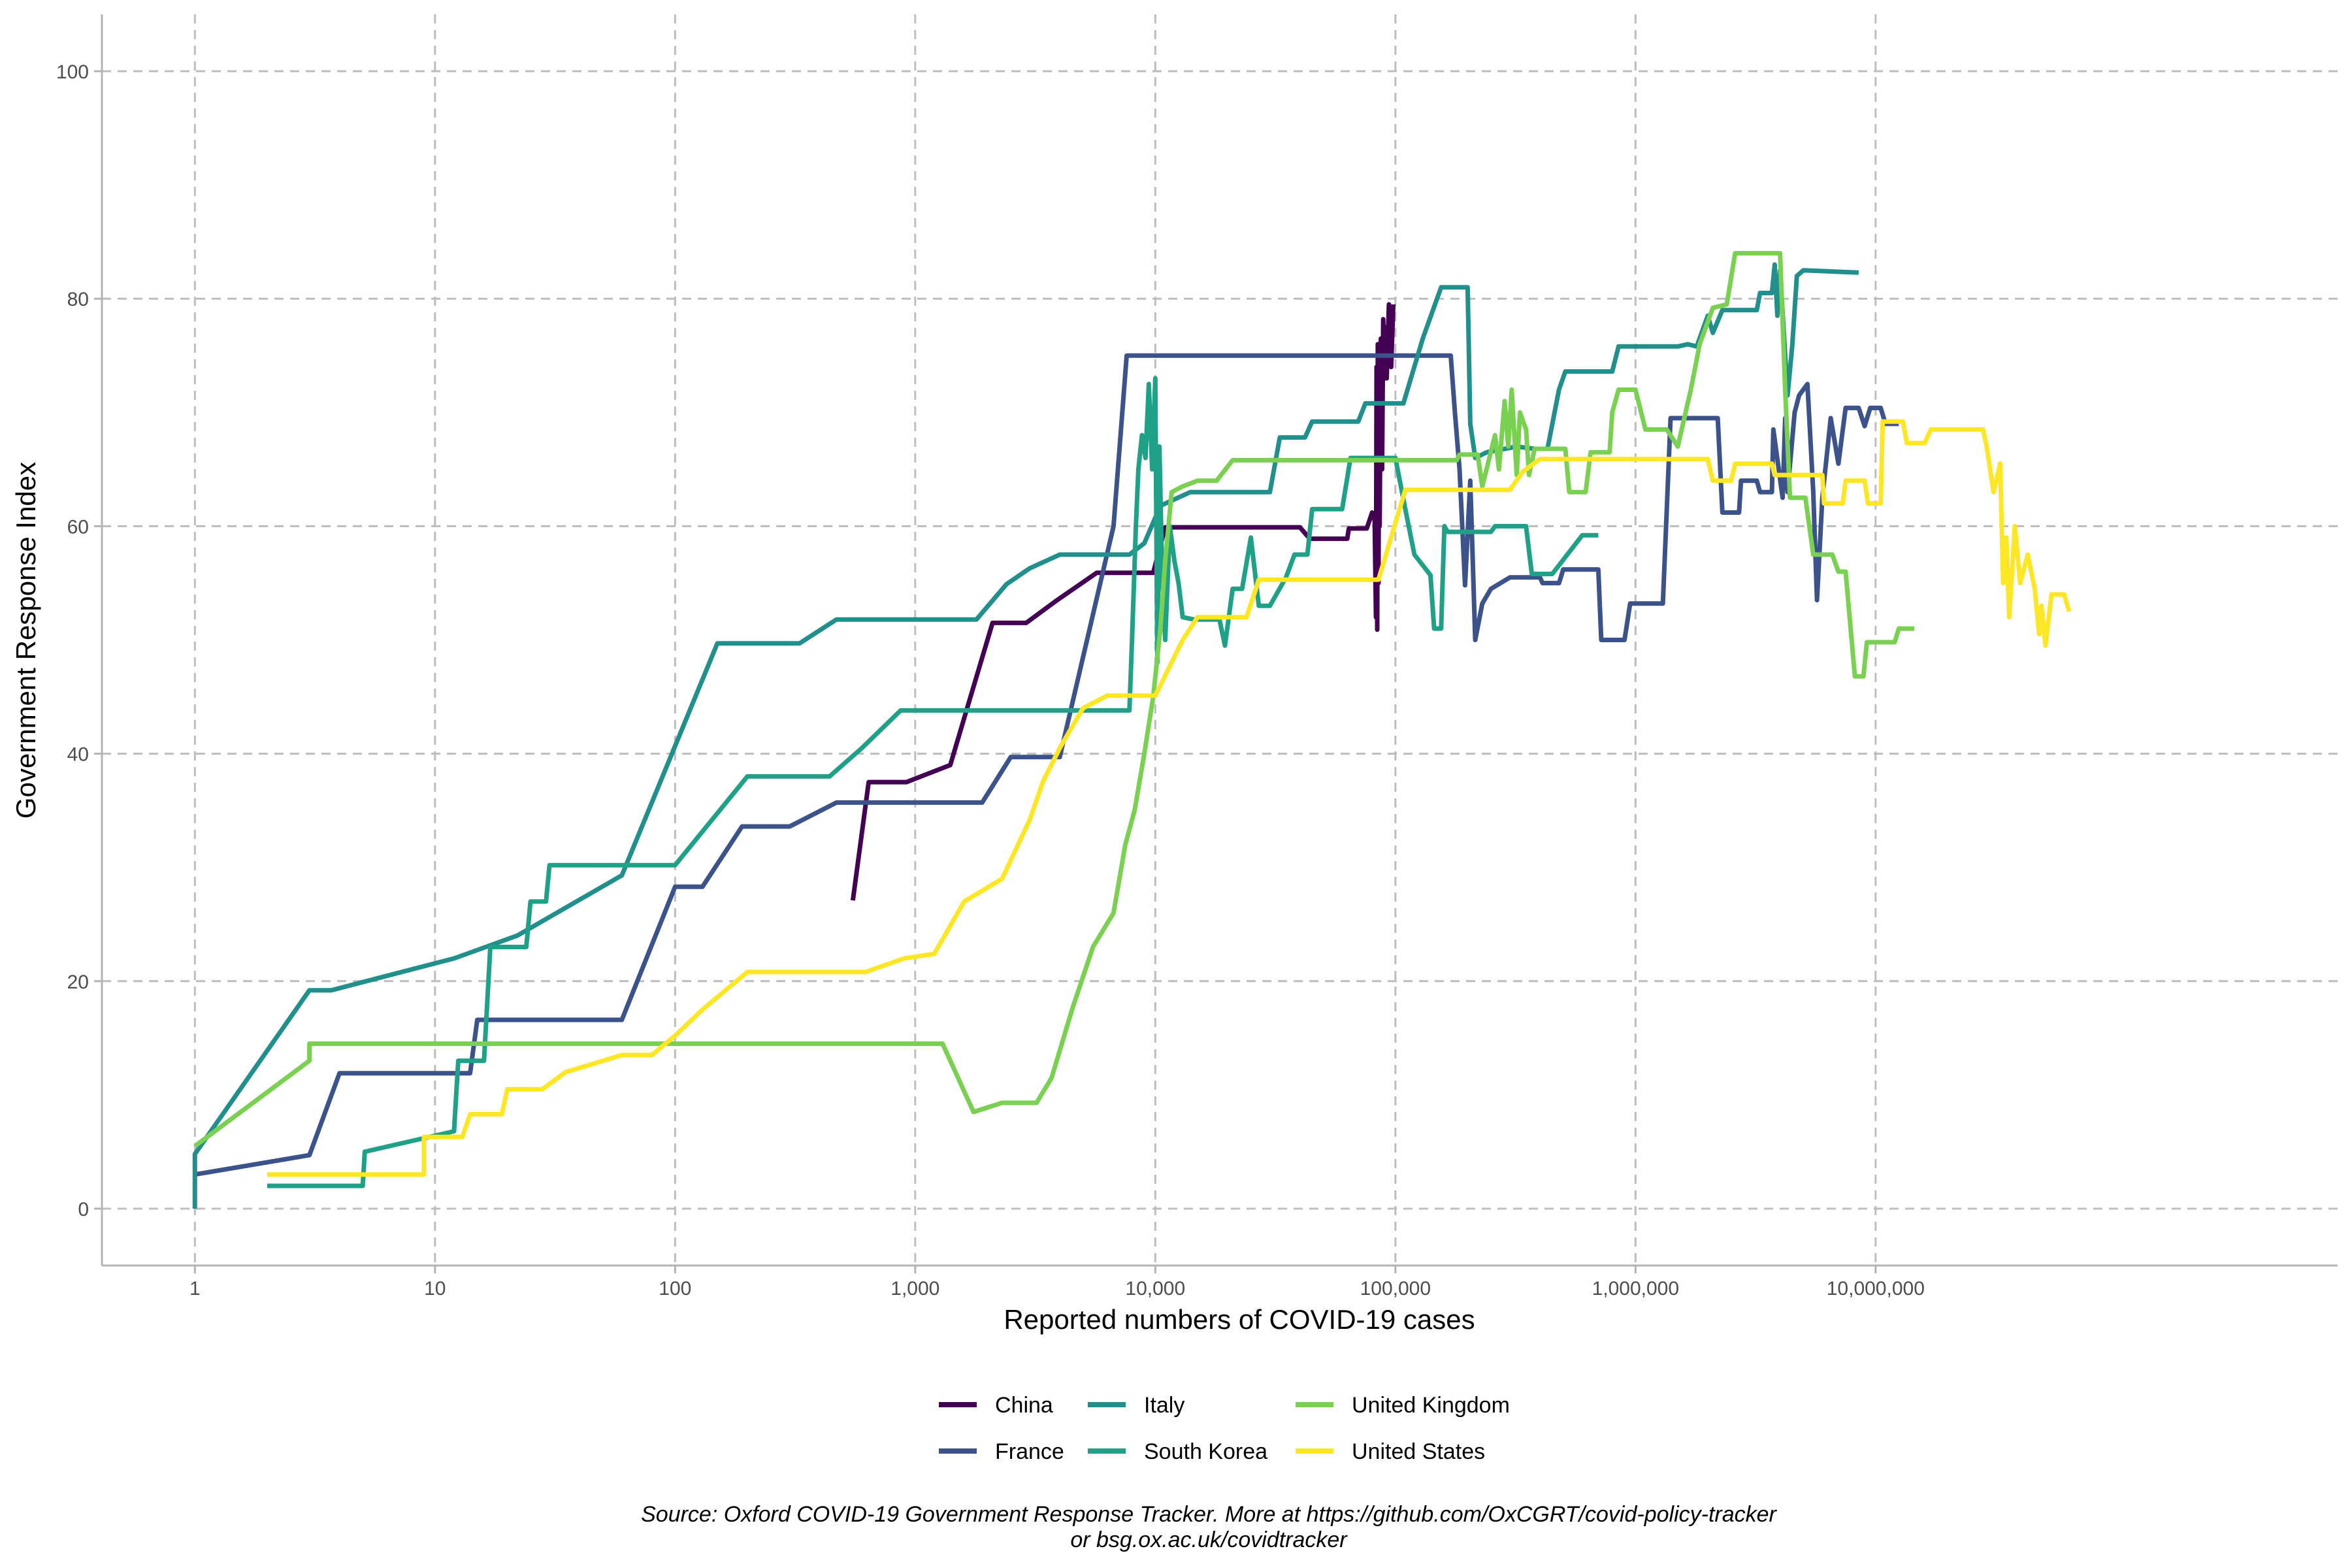 The width and height of the screenshot is (2352, 1568). I want to click on legend-label-united-states: United States, so click(1418, 1451).